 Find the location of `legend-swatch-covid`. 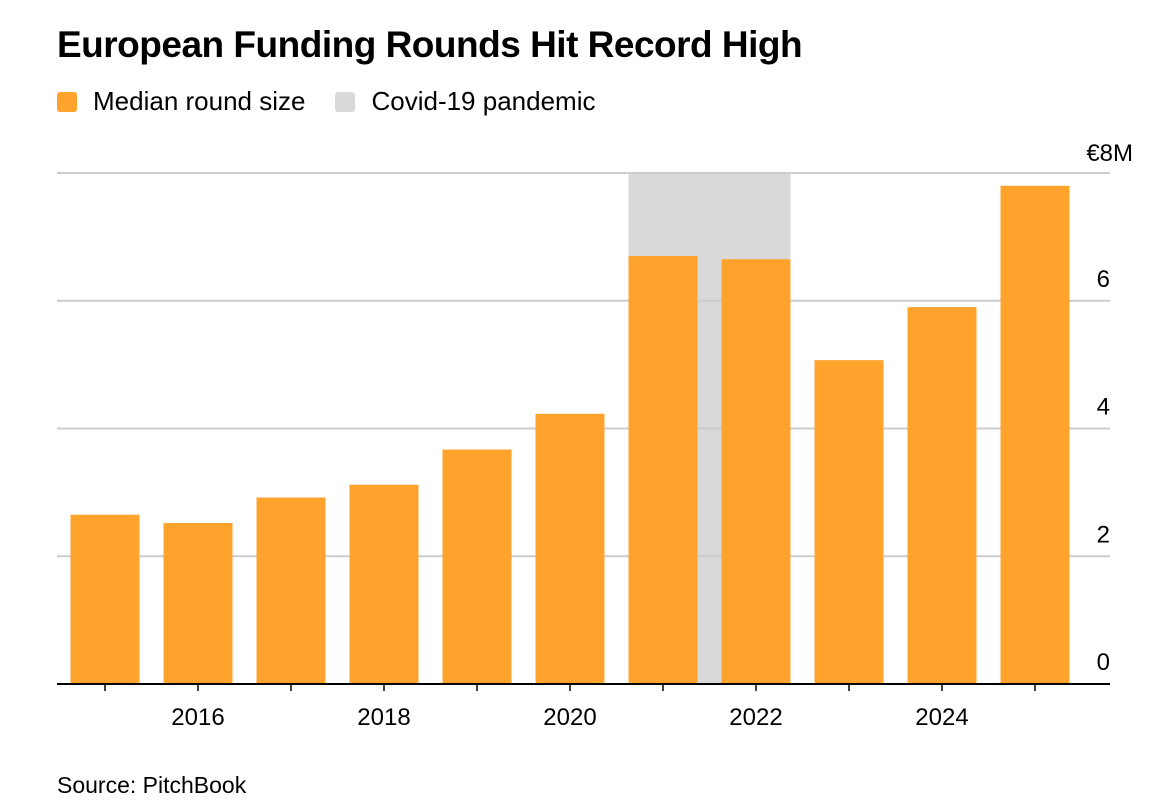

legend-swatch-covid is located at coordinates (345, 101).